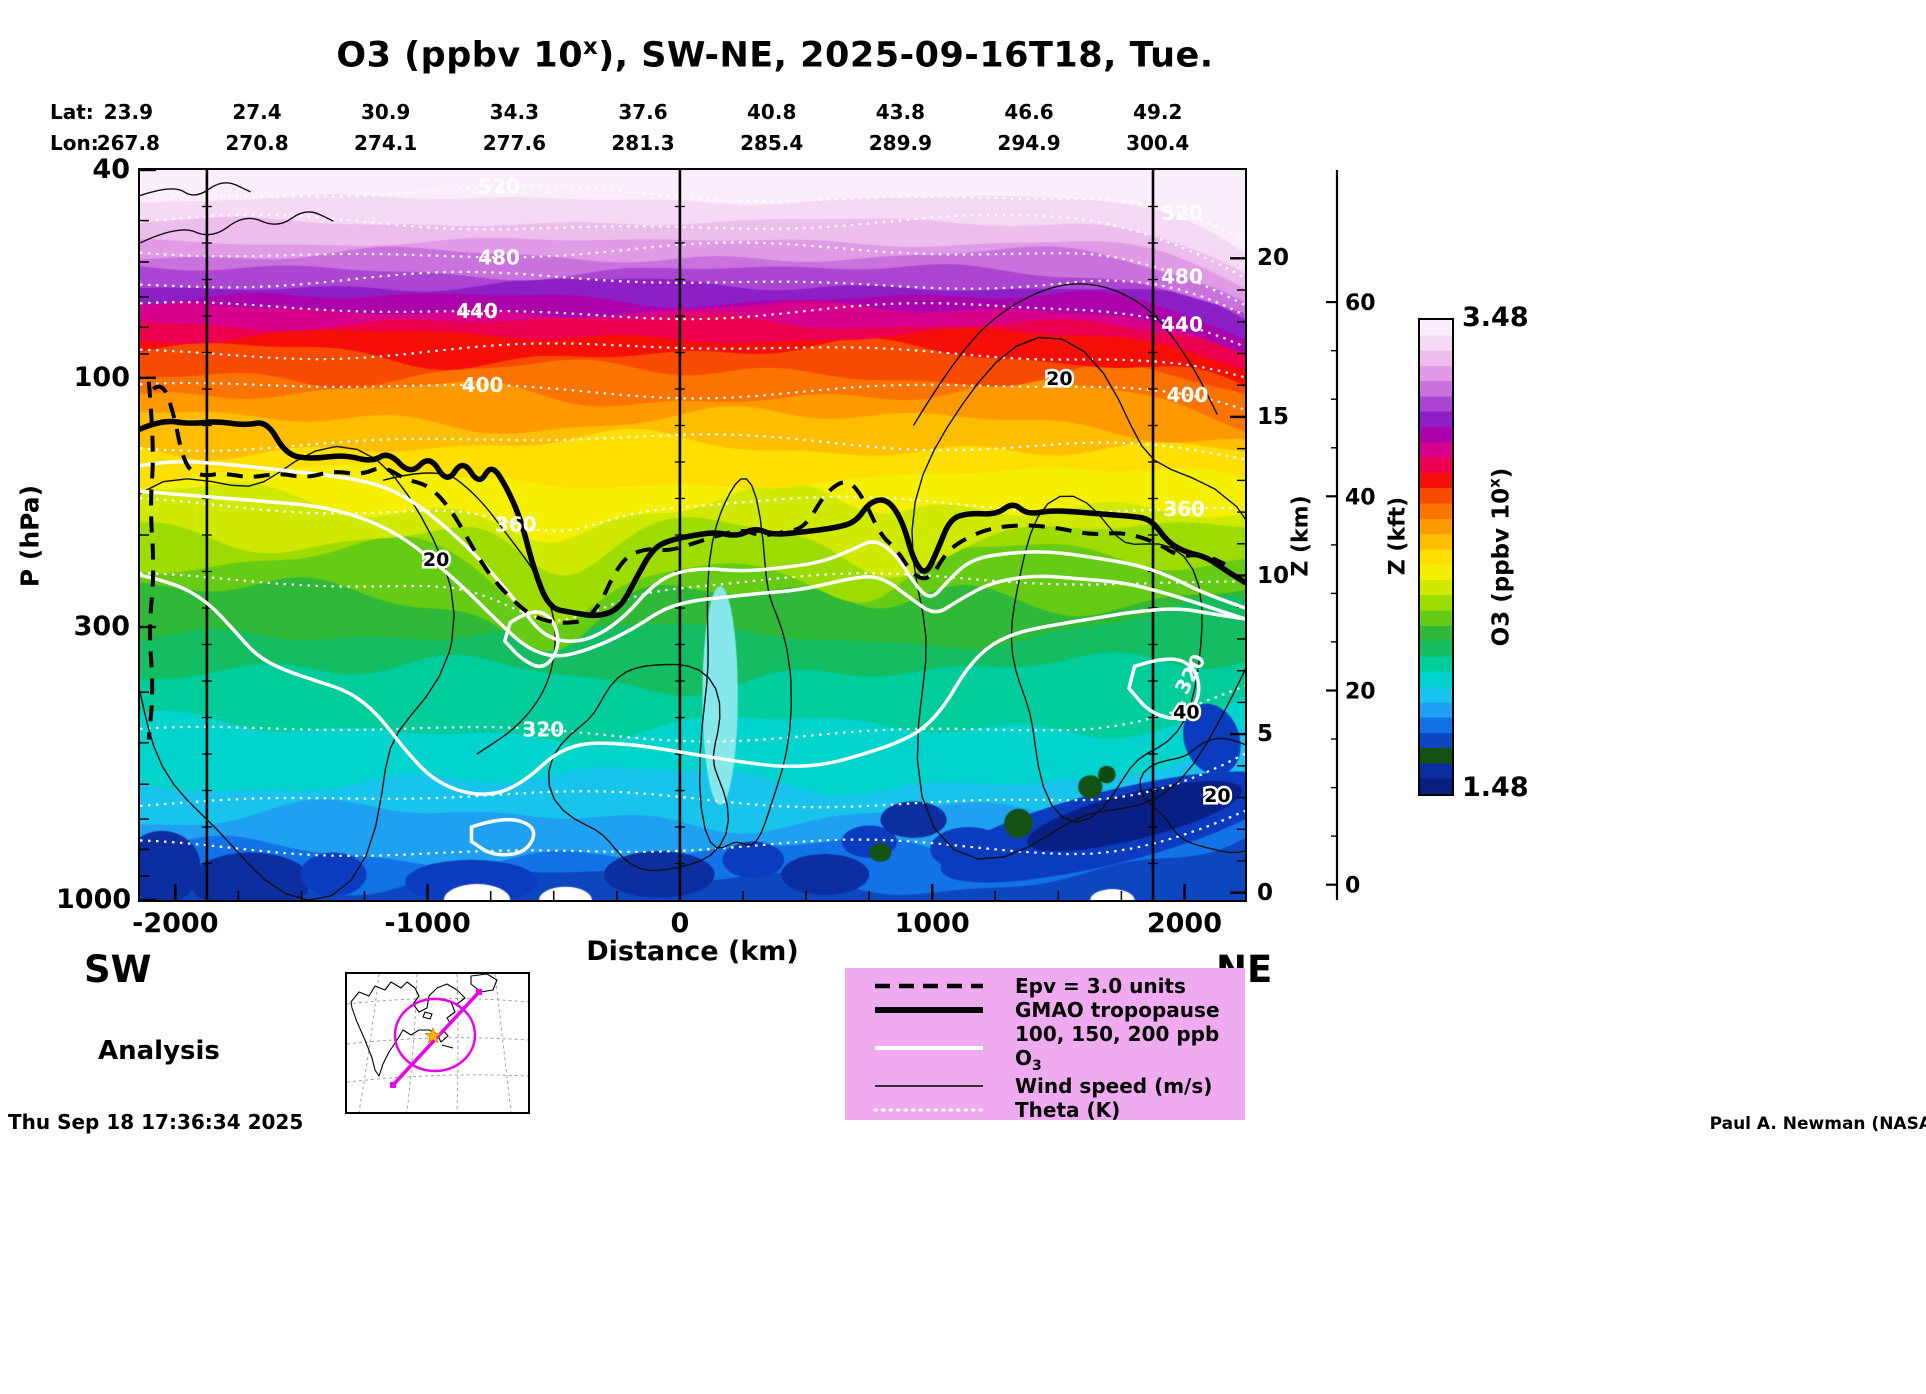 The width and height of the screenshot is (1926, 1394). Describe the element at coordinates (101, 377) in the screenshot. I see `pressure-tick-label: 100` at that location.